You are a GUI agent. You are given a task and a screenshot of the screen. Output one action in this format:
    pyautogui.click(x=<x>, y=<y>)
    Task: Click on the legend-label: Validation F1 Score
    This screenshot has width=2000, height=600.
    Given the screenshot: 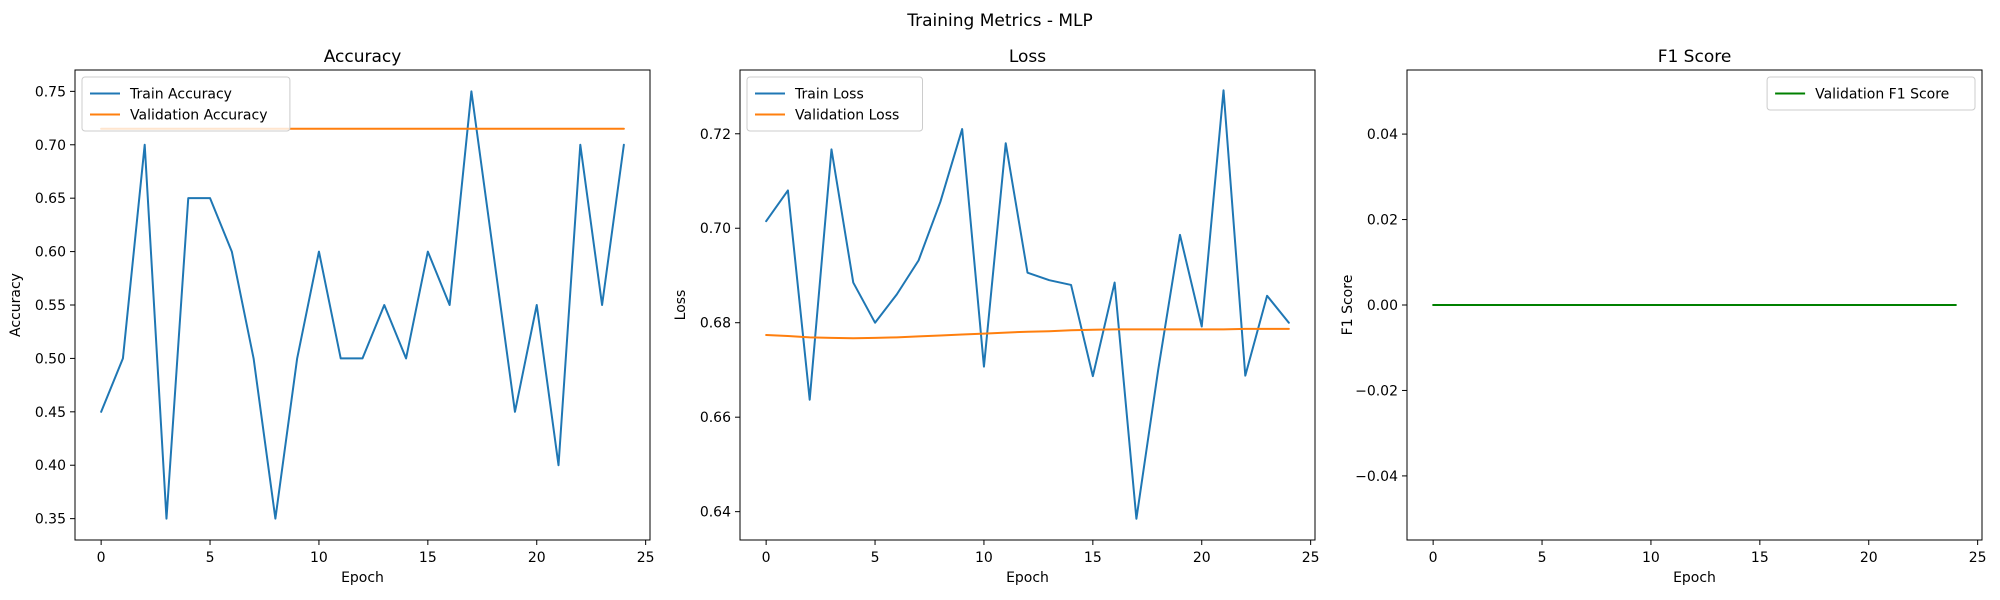 What is the action you would take?
    pyautogui.click(x=1882, y=95)
    